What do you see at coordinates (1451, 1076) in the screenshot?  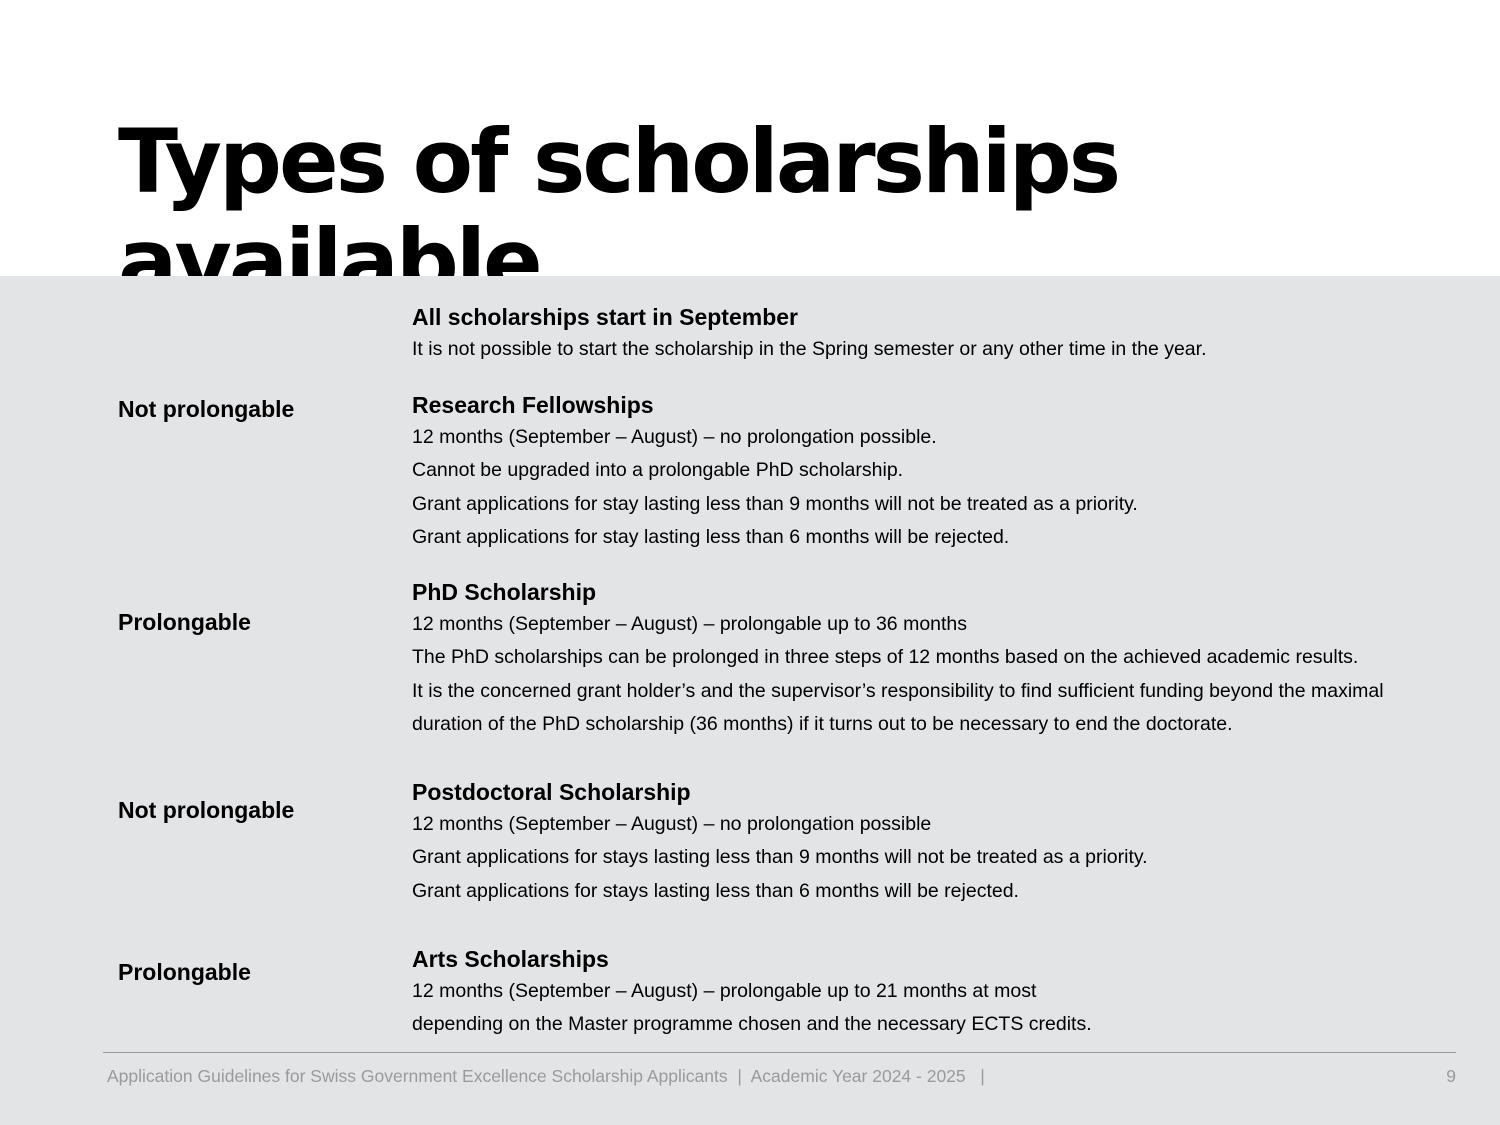 I see `page-number: 9` at bounding box center [1451, 1076].